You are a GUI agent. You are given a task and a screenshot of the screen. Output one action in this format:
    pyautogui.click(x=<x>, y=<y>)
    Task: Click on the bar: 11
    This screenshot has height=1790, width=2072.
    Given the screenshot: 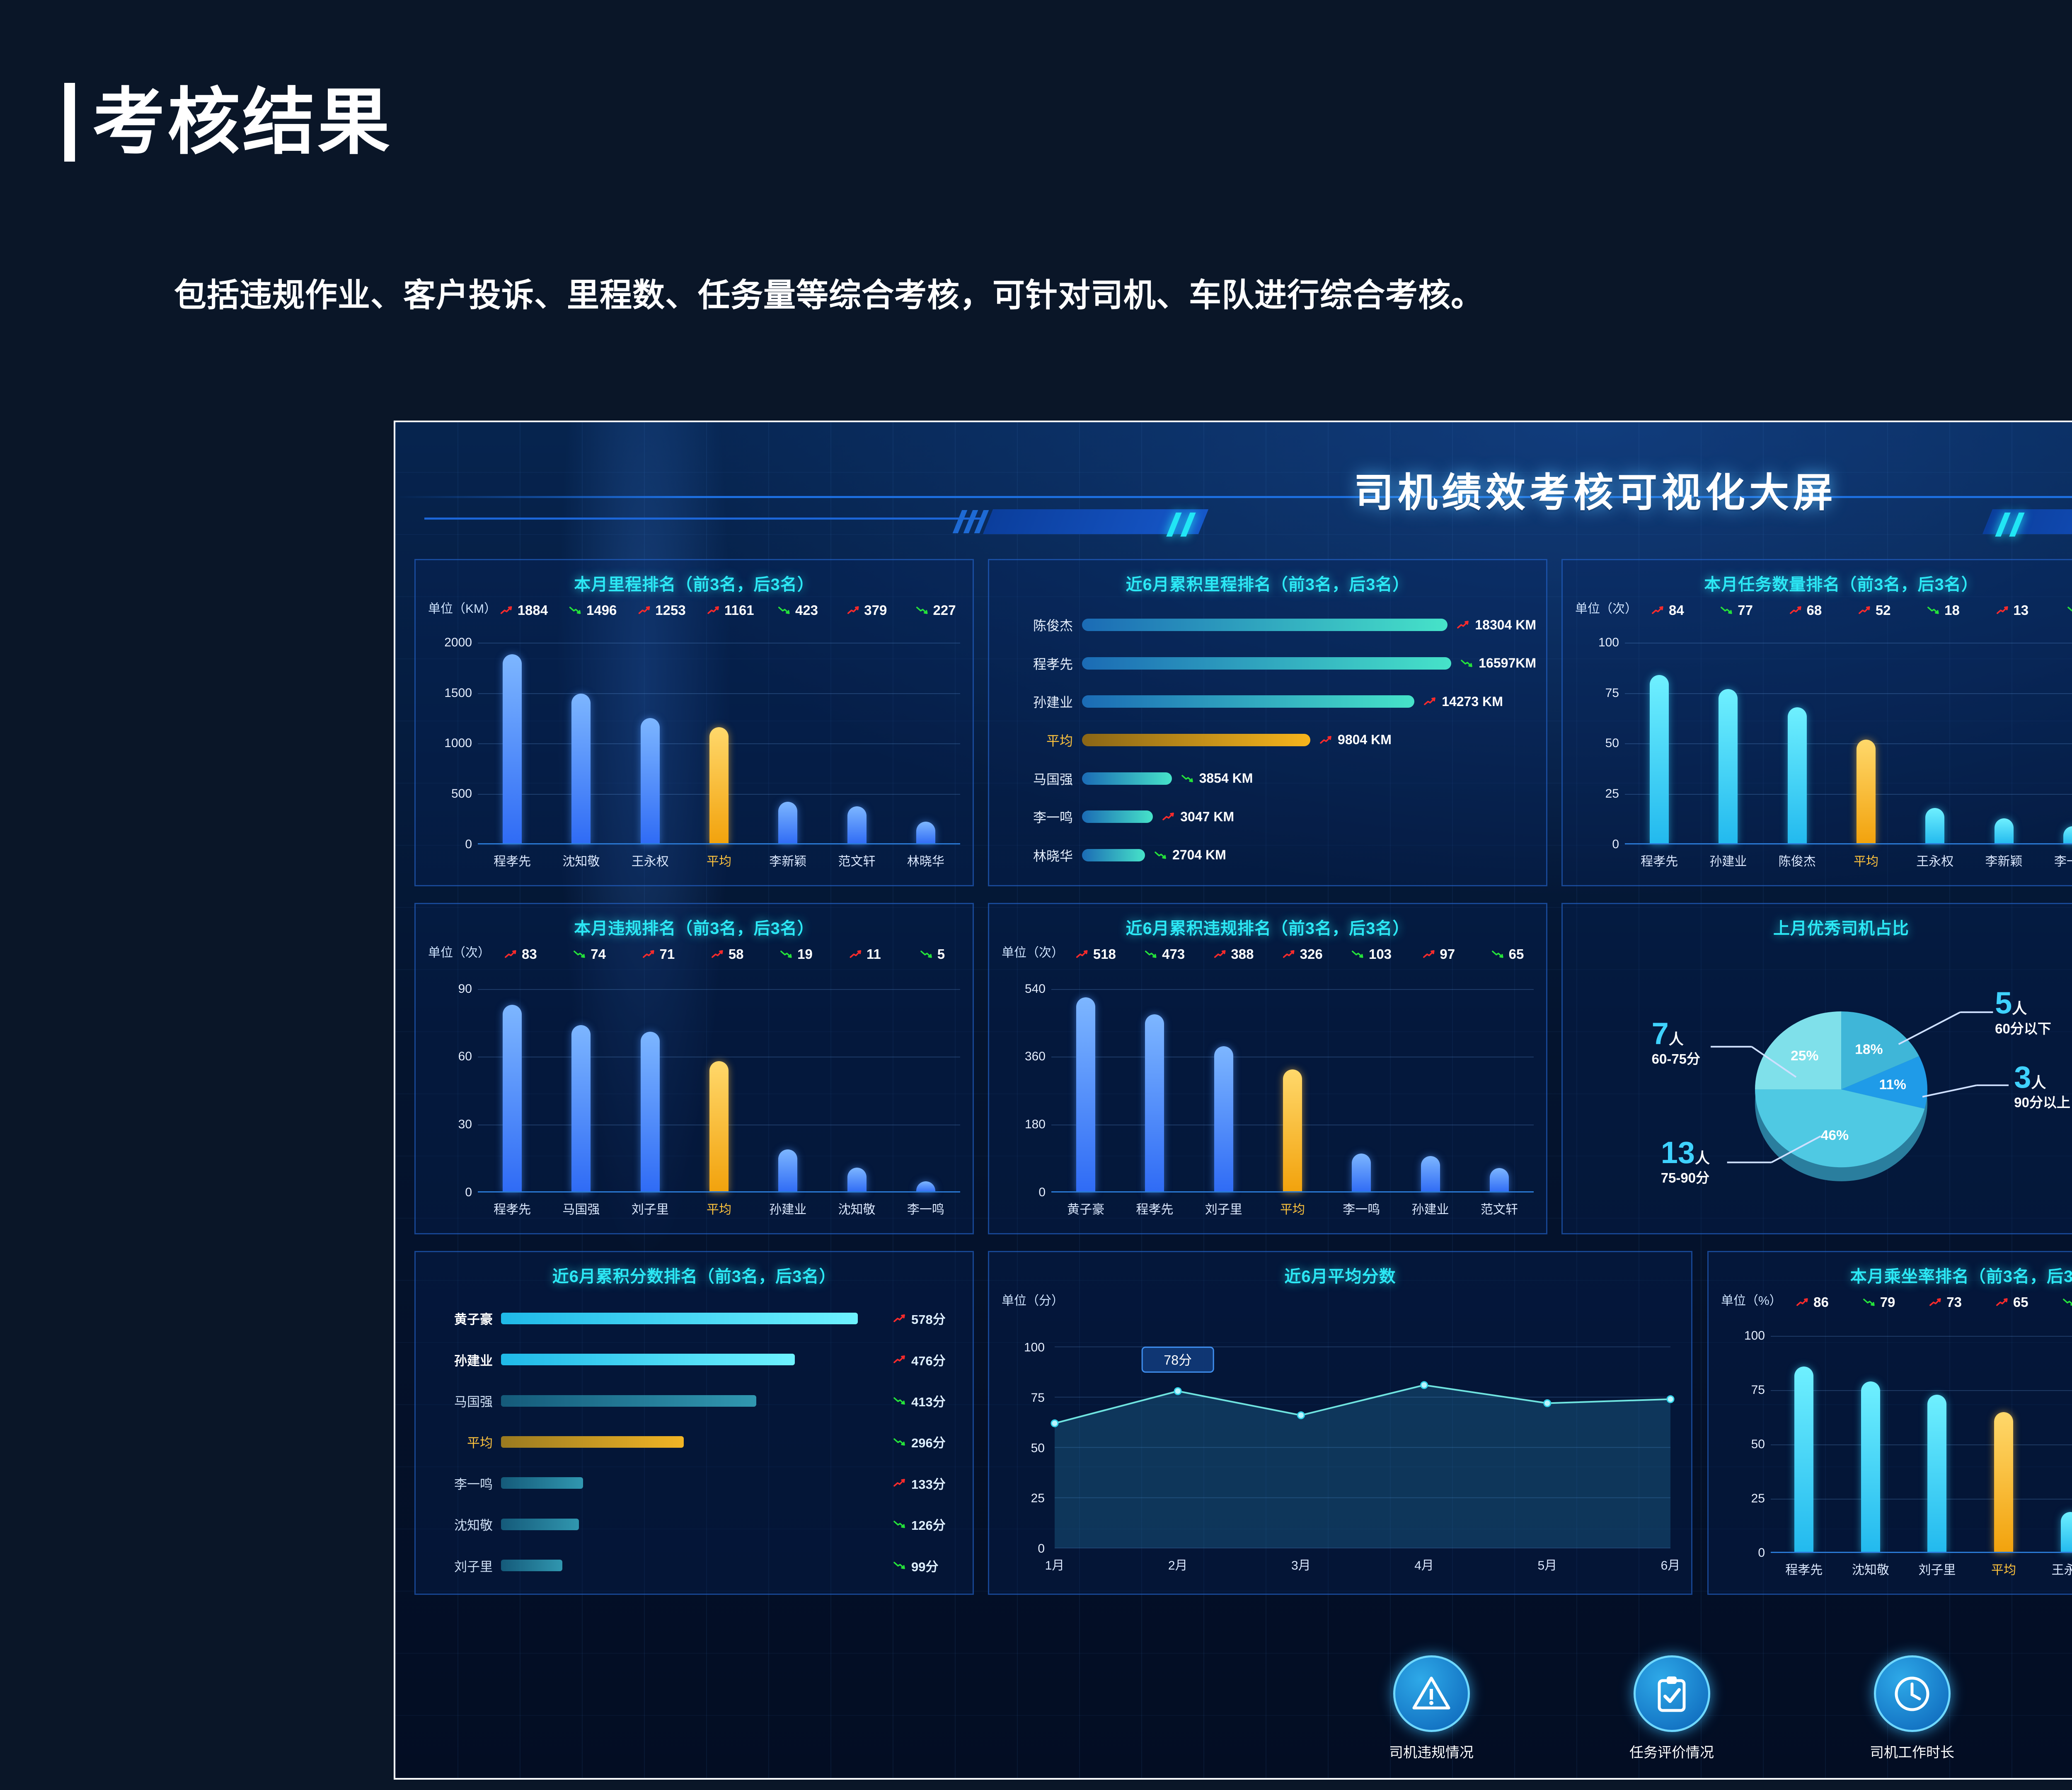 What is the action you would take?
    pyautogui.click(x=864, y=1069)
    